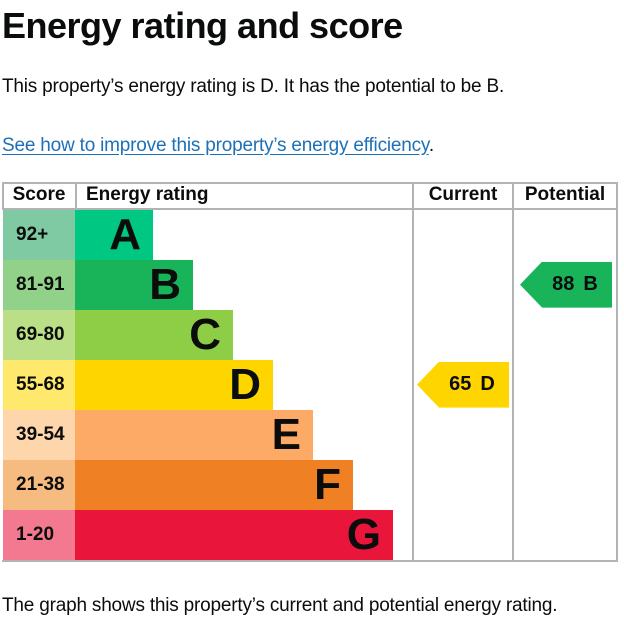 The image size is (624, 621). What do you see at coordinates (3, 195) in the screenshot?
I see `chart-left-border` at bounding box center [3, 195].